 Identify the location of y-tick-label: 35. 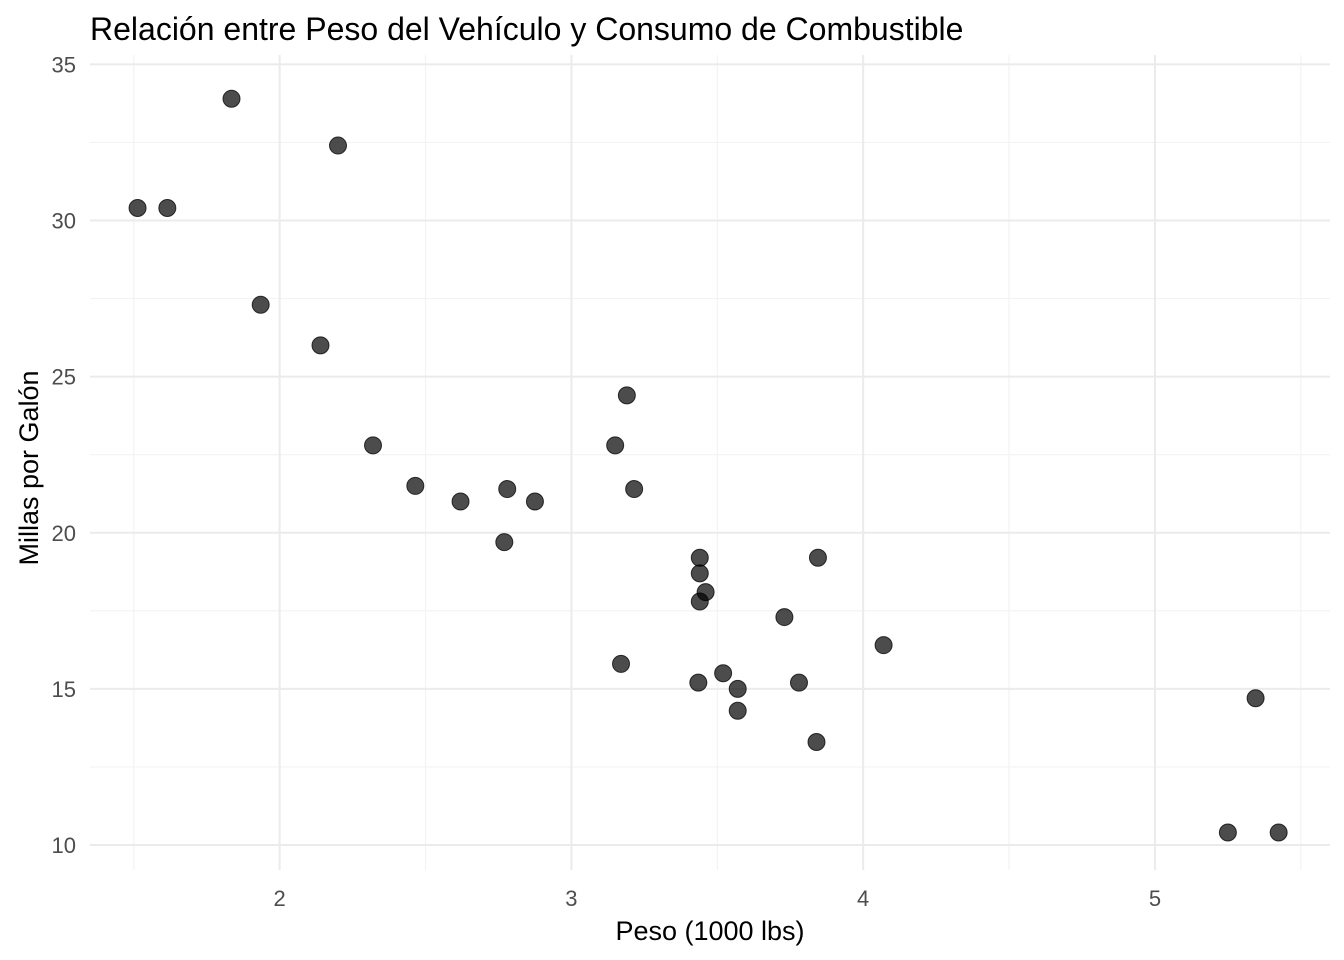
(64, 64).